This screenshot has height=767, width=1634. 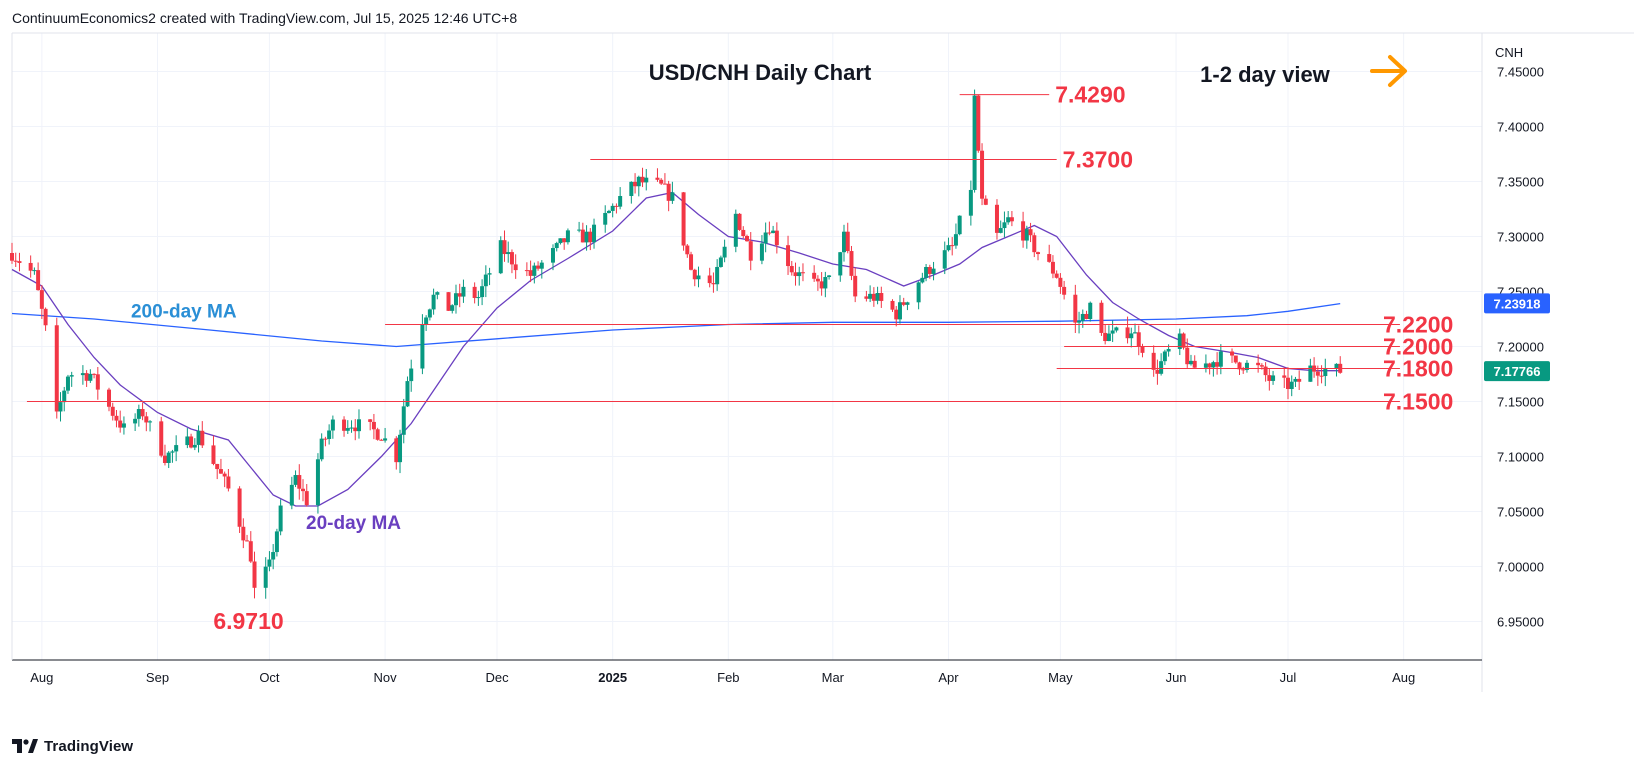 What do you see at coordinates (760, 72) in the screenshot?
I see `chart-title: USD/CNH Daily Chart` at bounding box center [760, 72].